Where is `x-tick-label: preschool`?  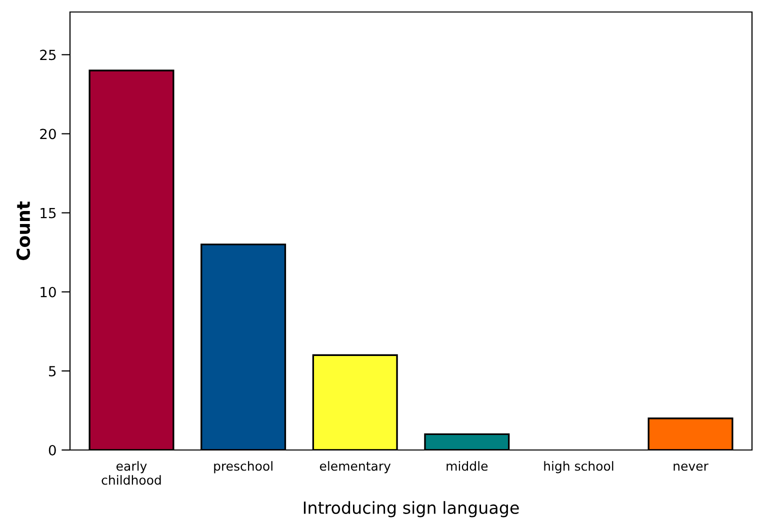
x-tick-label: preschool is located at coordinates (243, 467).